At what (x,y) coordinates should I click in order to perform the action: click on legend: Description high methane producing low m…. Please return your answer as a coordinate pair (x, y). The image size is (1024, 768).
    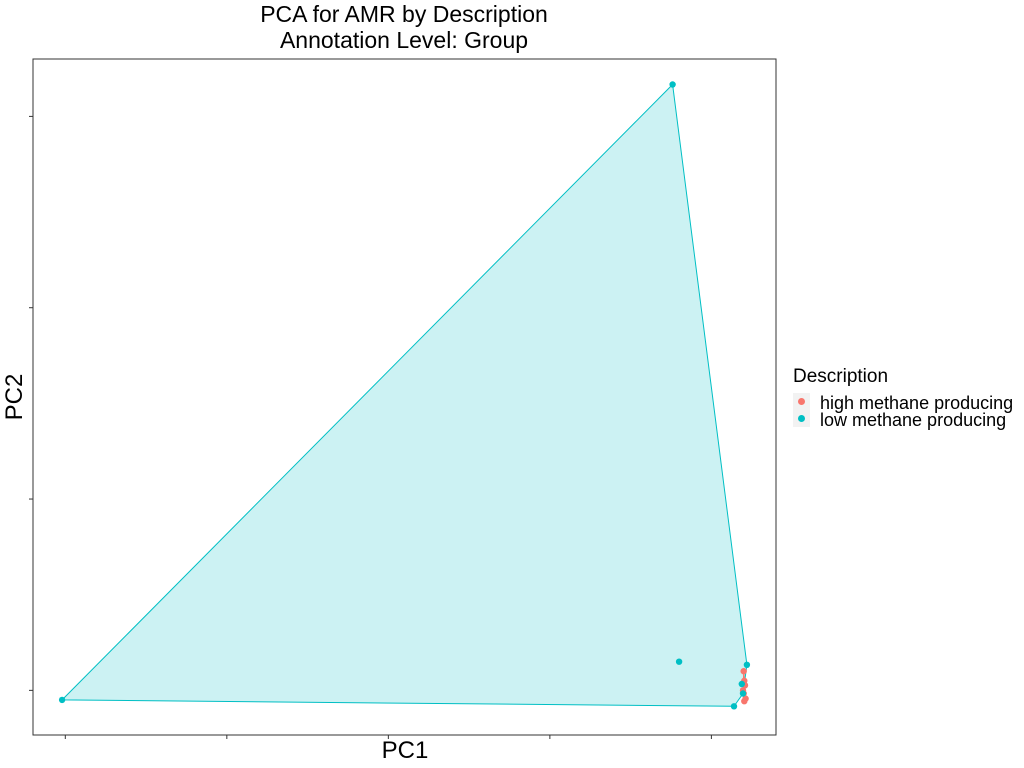
    Looking at the image, I should click on (903, 398).